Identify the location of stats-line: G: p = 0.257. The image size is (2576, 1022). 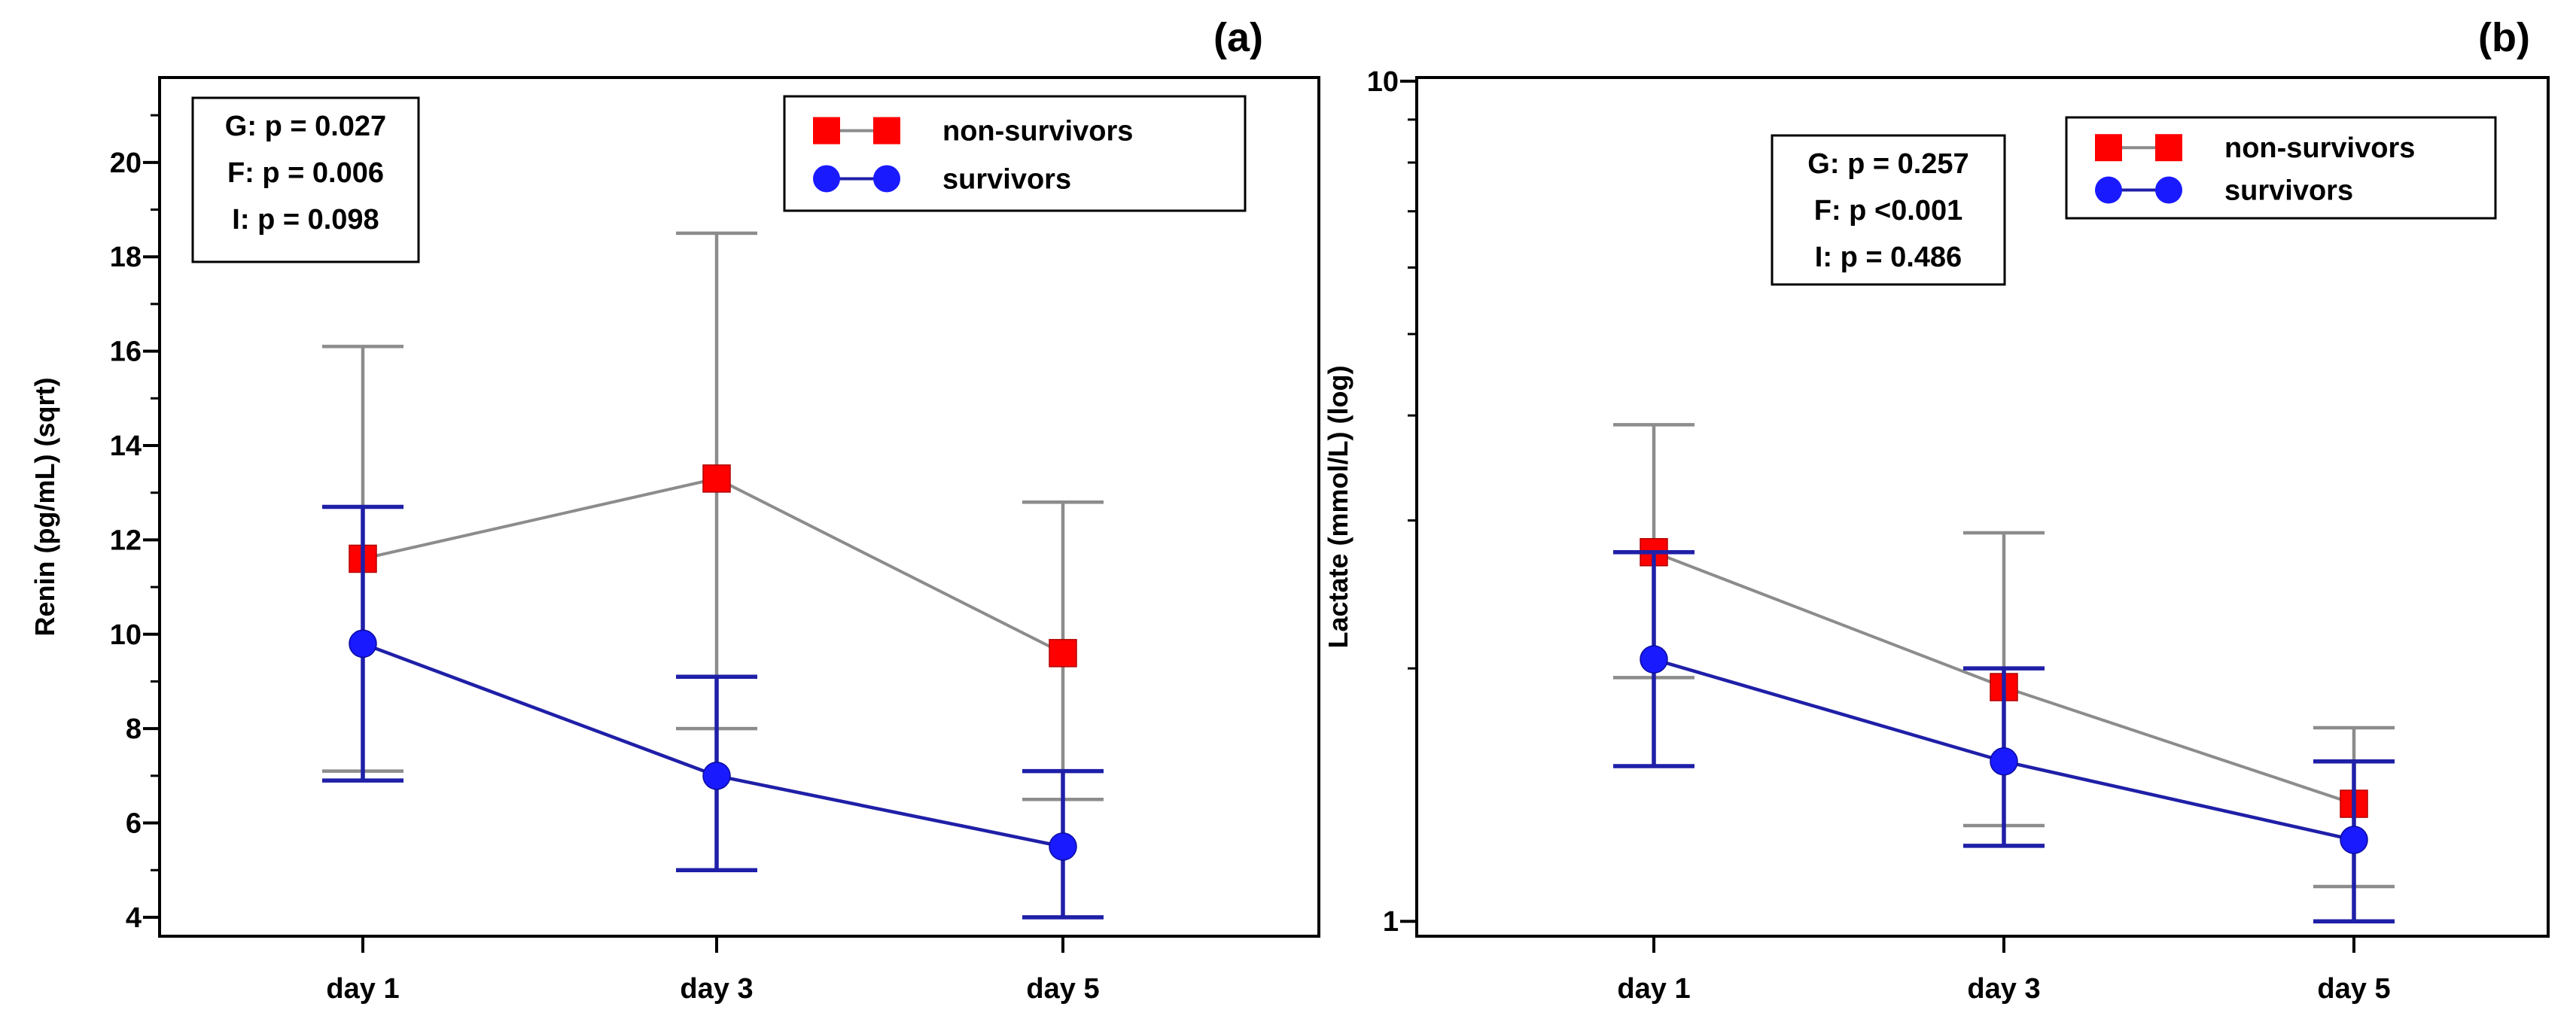
(1888, 164).